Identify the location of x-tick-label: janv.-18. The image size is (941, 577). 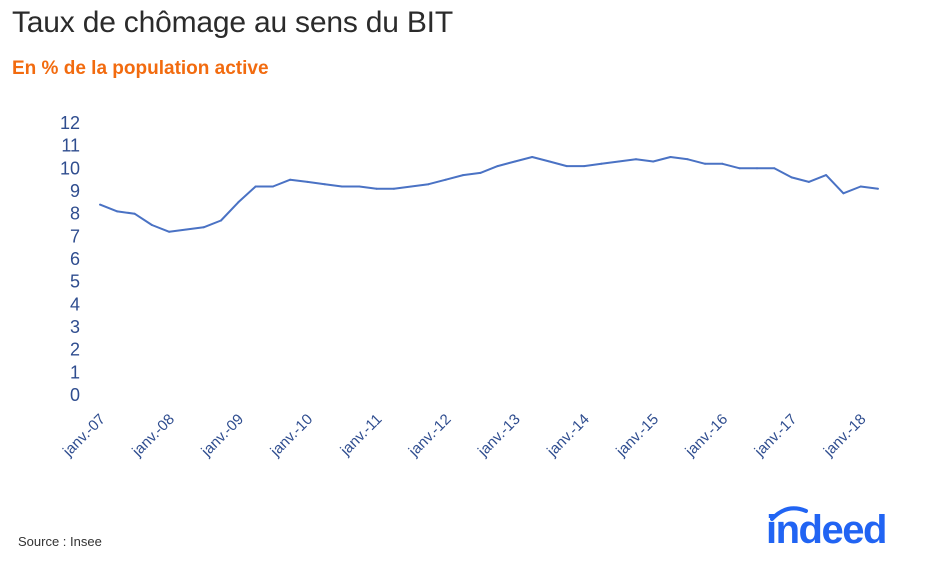
(845, 436).